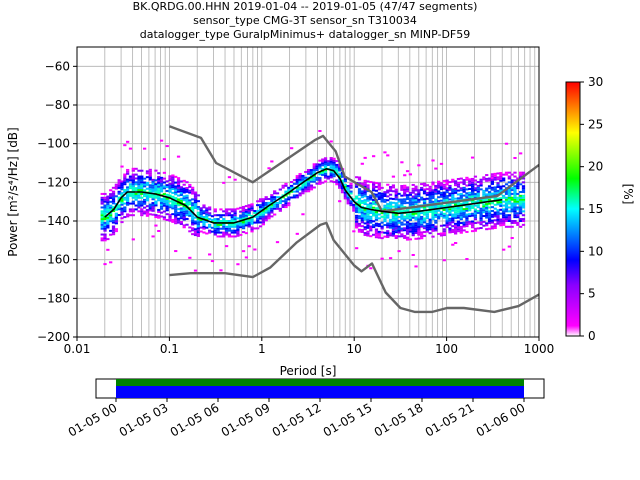  What do you see at coordinates (53, 298) in the screenshot?
I see `y-tick-label: −180` at bounding box center [53, 298].